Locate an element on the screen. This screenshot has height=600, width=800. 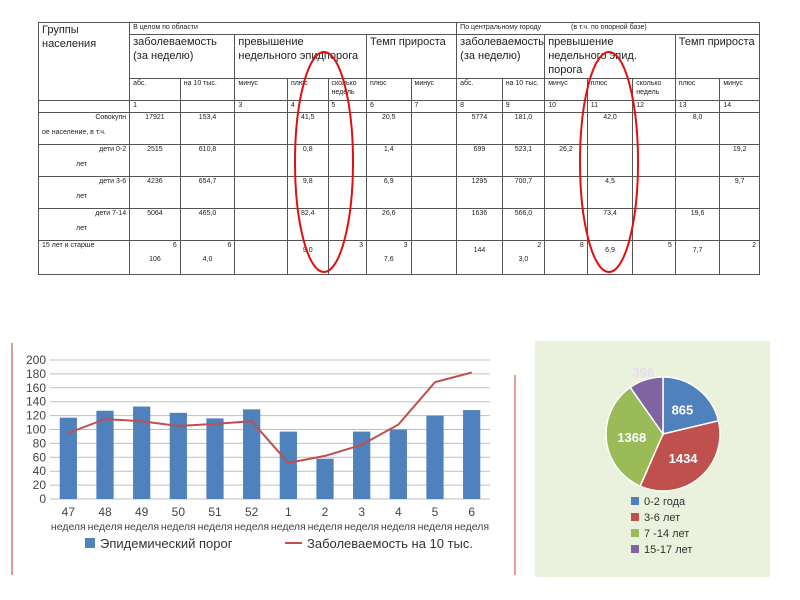
cell-bottom: 7,7 is located at coordinates (697, 250).